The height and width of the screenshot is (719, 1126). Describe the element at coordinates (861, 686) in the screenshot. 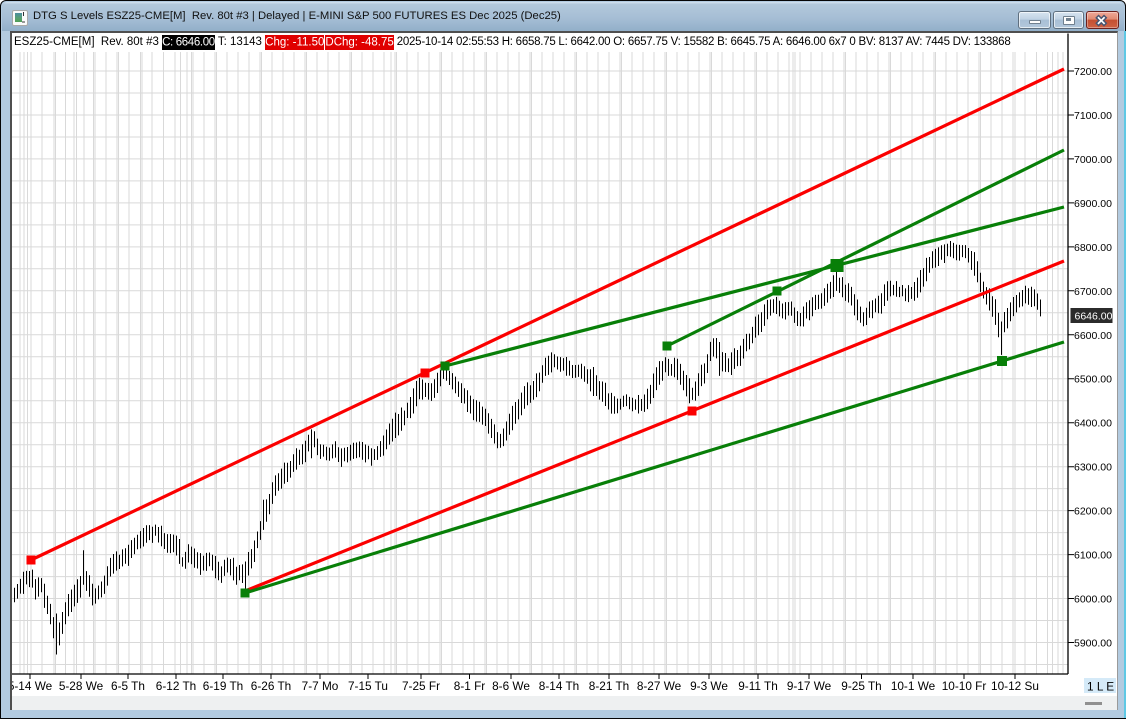

I see `svg-text: 9-25 Th` at that location.